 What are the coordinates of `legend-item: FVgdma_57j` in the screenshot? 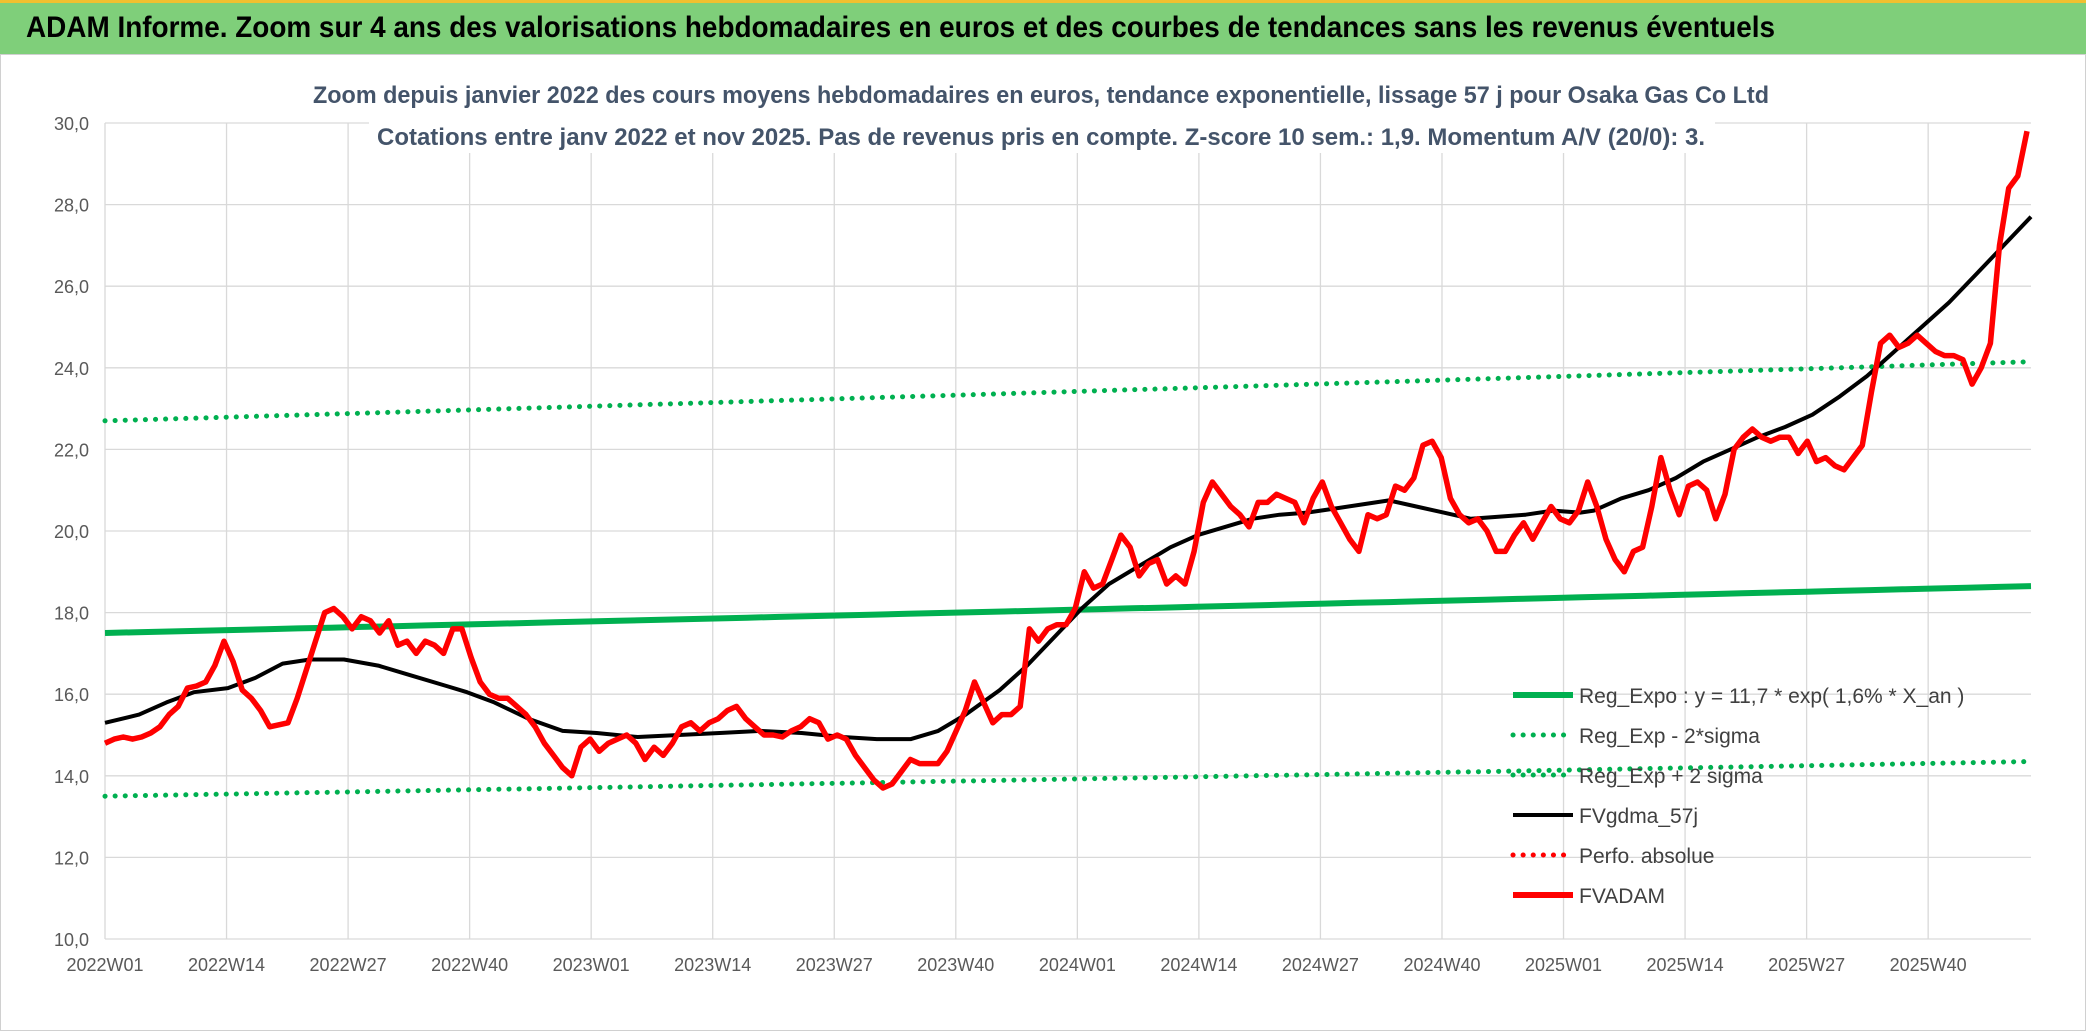 It's located at (1605, 816).